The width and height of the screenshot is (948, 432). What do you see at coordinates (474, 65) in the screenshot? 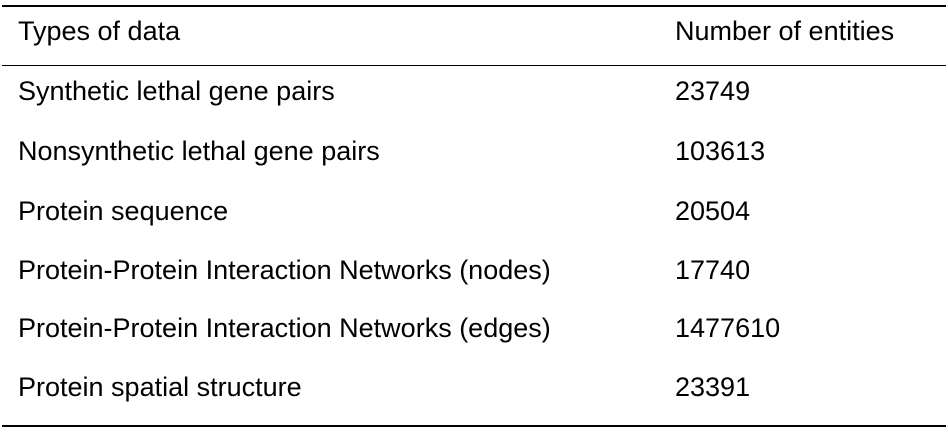
I see `table-header-rule` at bounding box center [474, 65].